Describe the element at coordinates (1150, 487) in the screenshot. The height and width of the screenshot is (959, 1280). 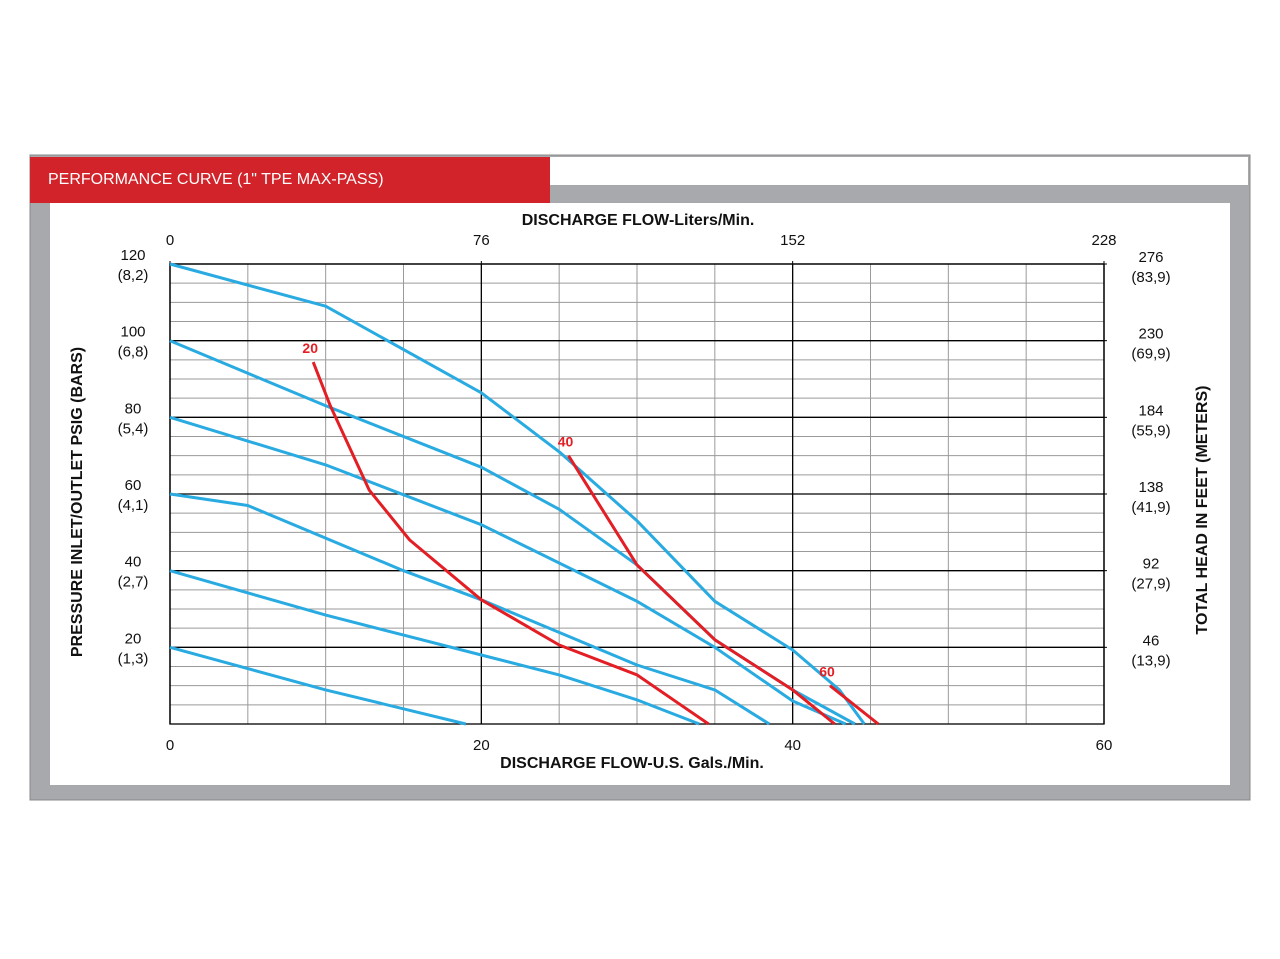
I see `y2-tick-label: 138` at that location.